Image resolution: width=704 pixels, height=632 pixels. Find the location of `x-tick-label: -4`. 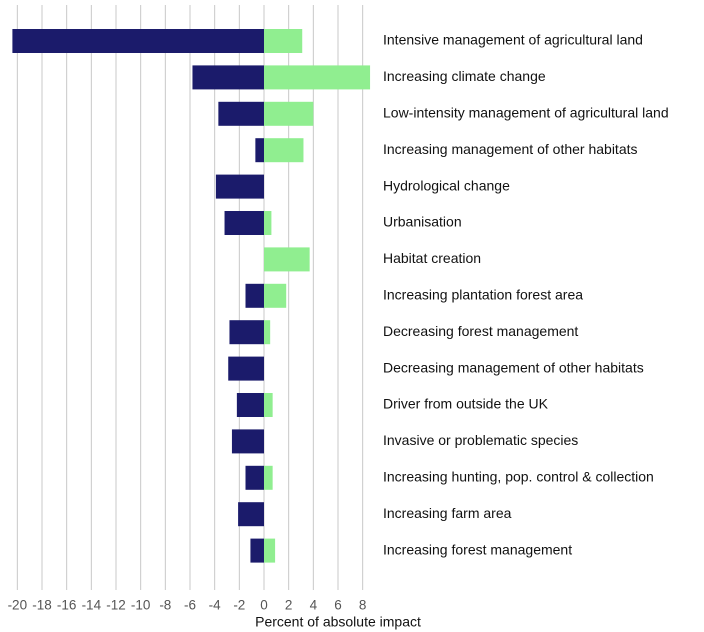

x-tick-label: -4 is located at coordinates (215, 605).